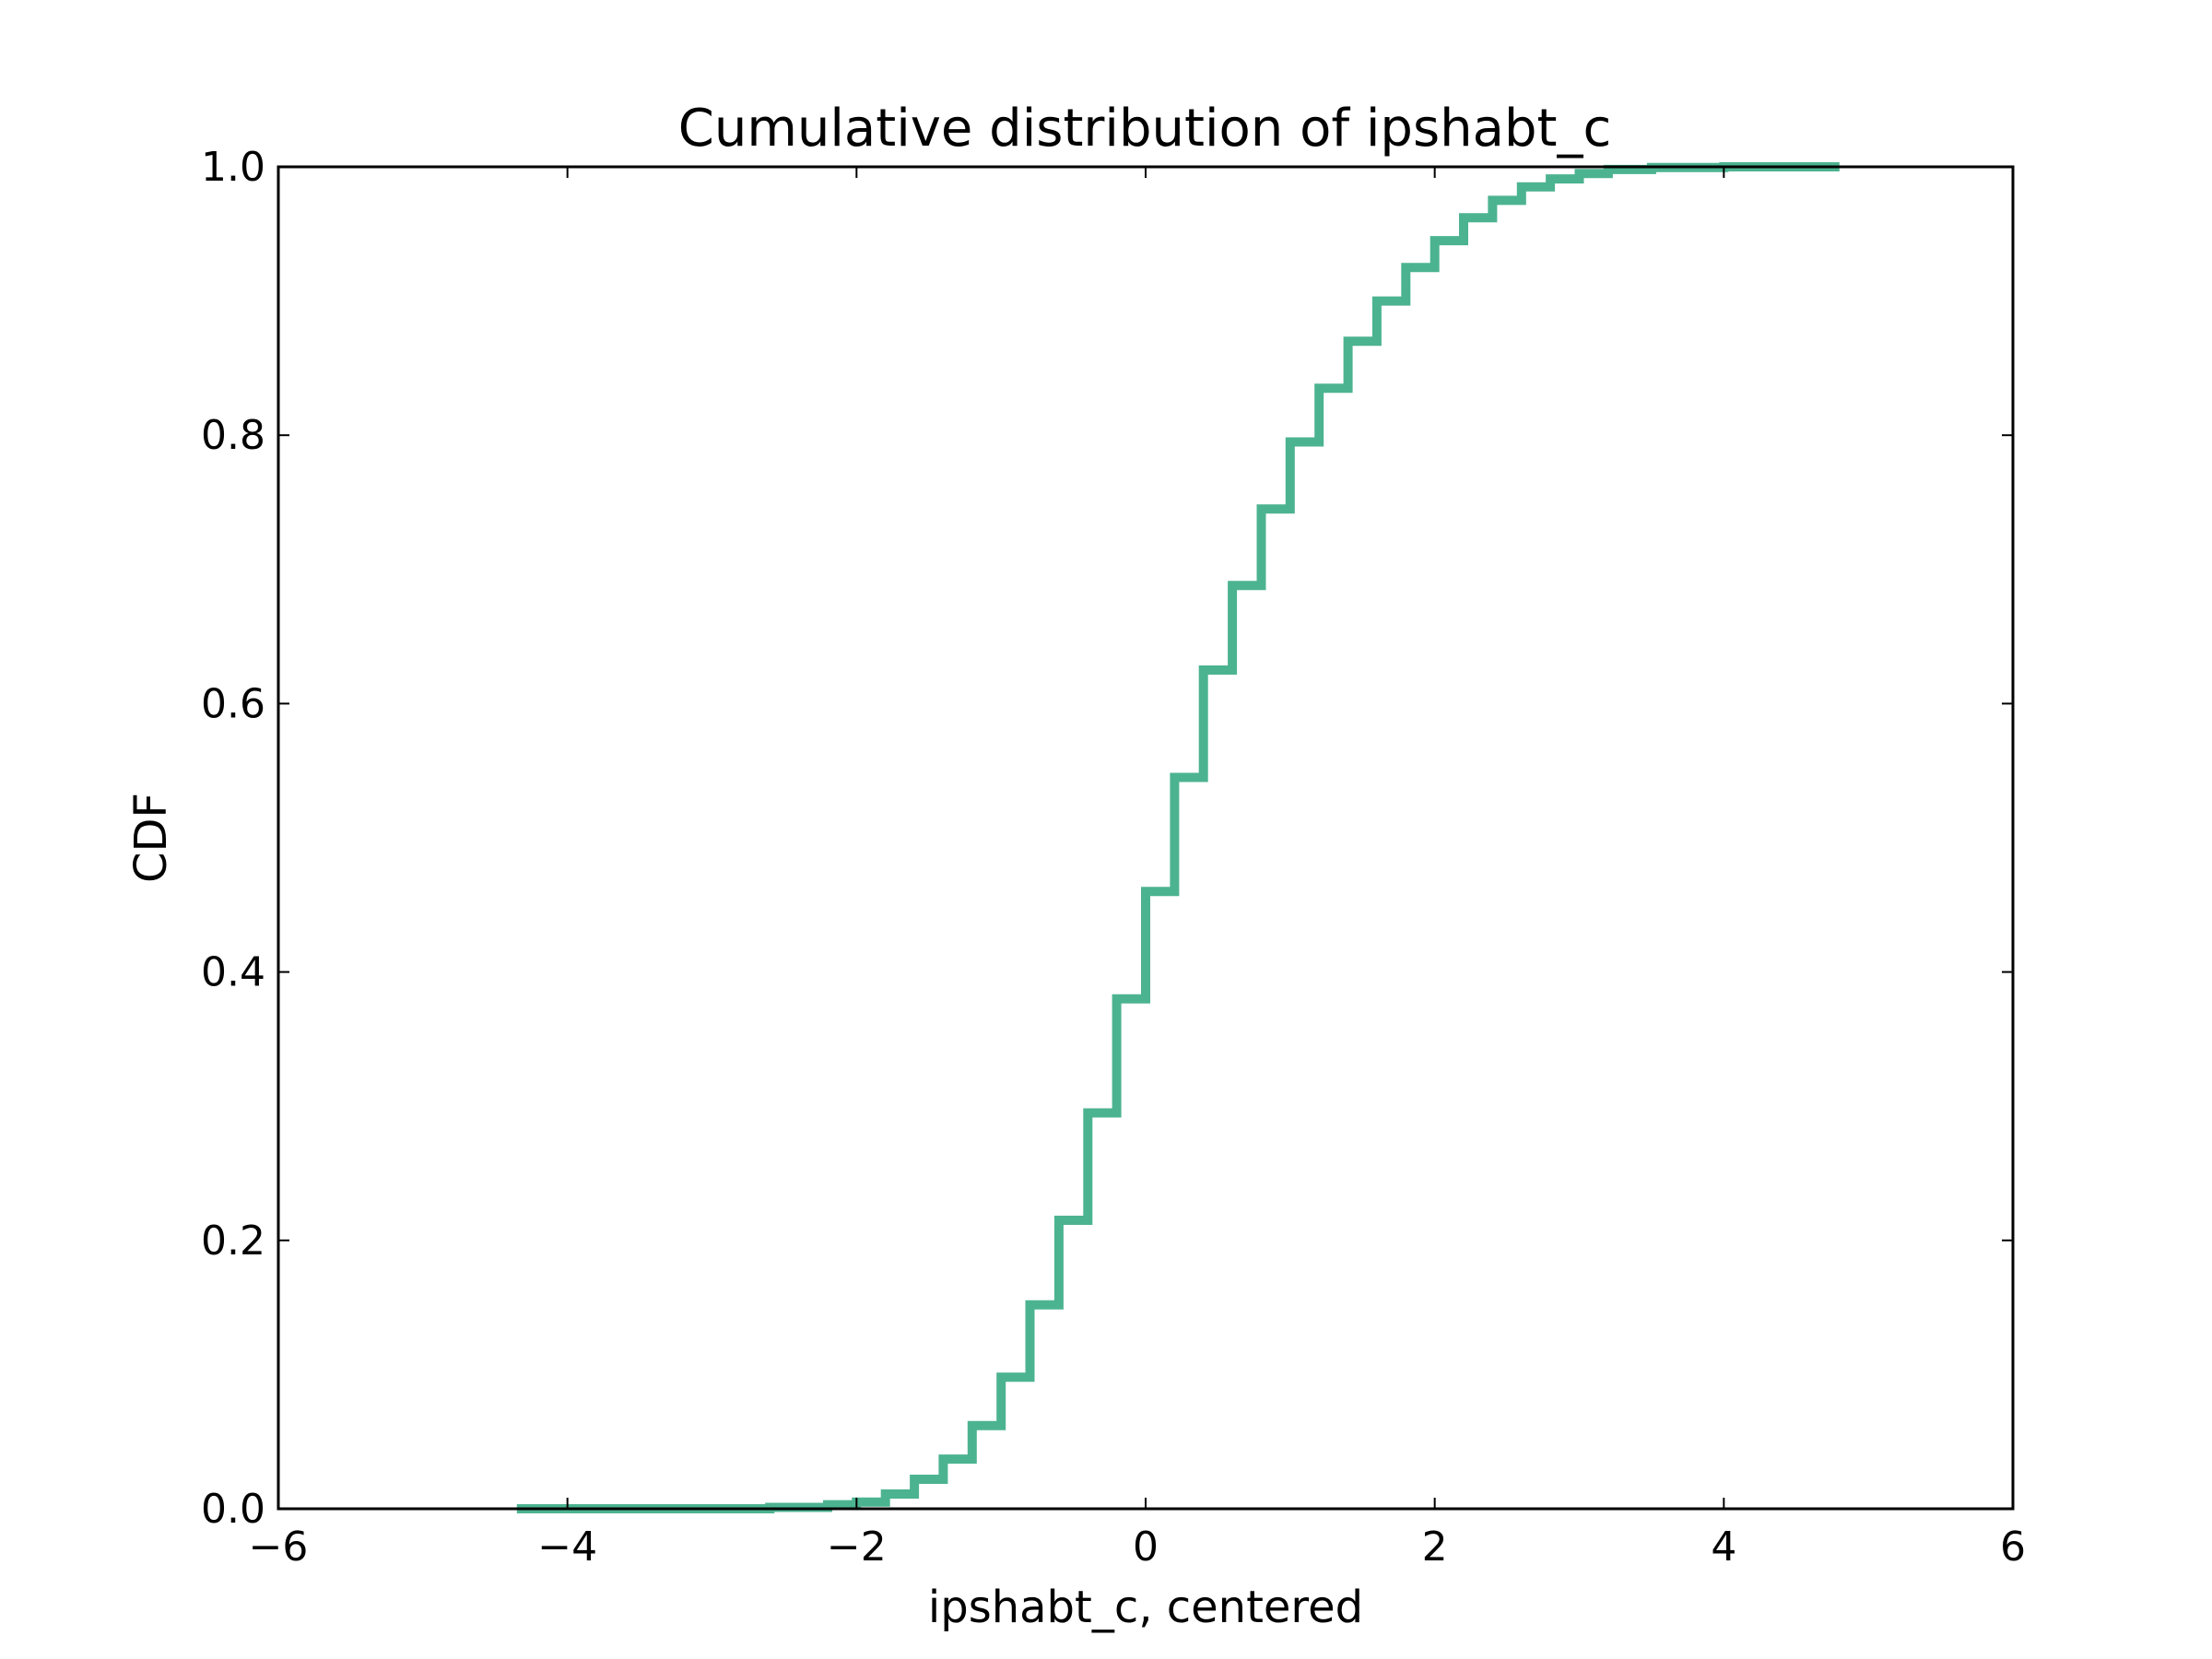 This screenshot has width=2212, height=1659. What do you see at coordinates (233, 703) in the screenshot?
I see `y-tick-label: 0.6` at bounding box center [233, 703].